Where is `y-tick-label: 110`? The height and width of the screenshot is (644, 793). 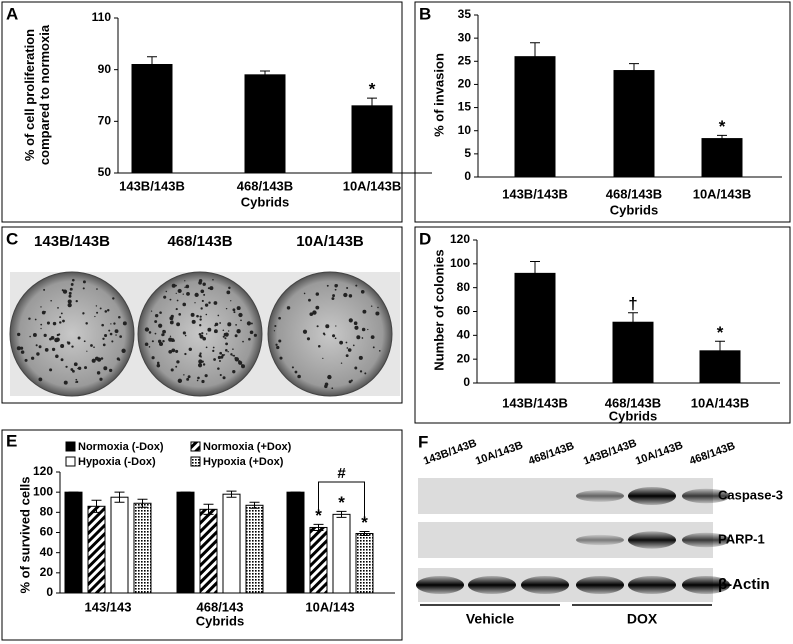 y-tick-label: 110 is located at coordinates (102, 17).